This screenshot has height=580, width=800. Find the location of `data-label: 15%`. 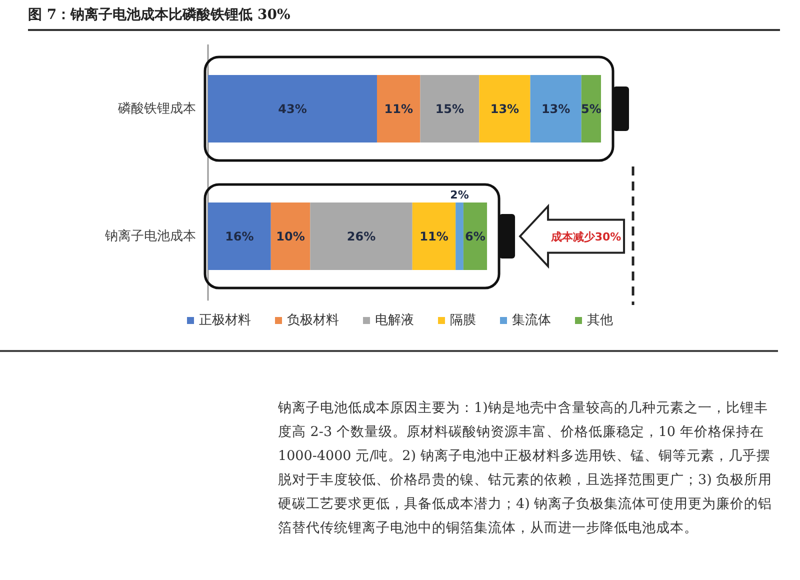

data-label: 15% is located at coordinates (449, 109).